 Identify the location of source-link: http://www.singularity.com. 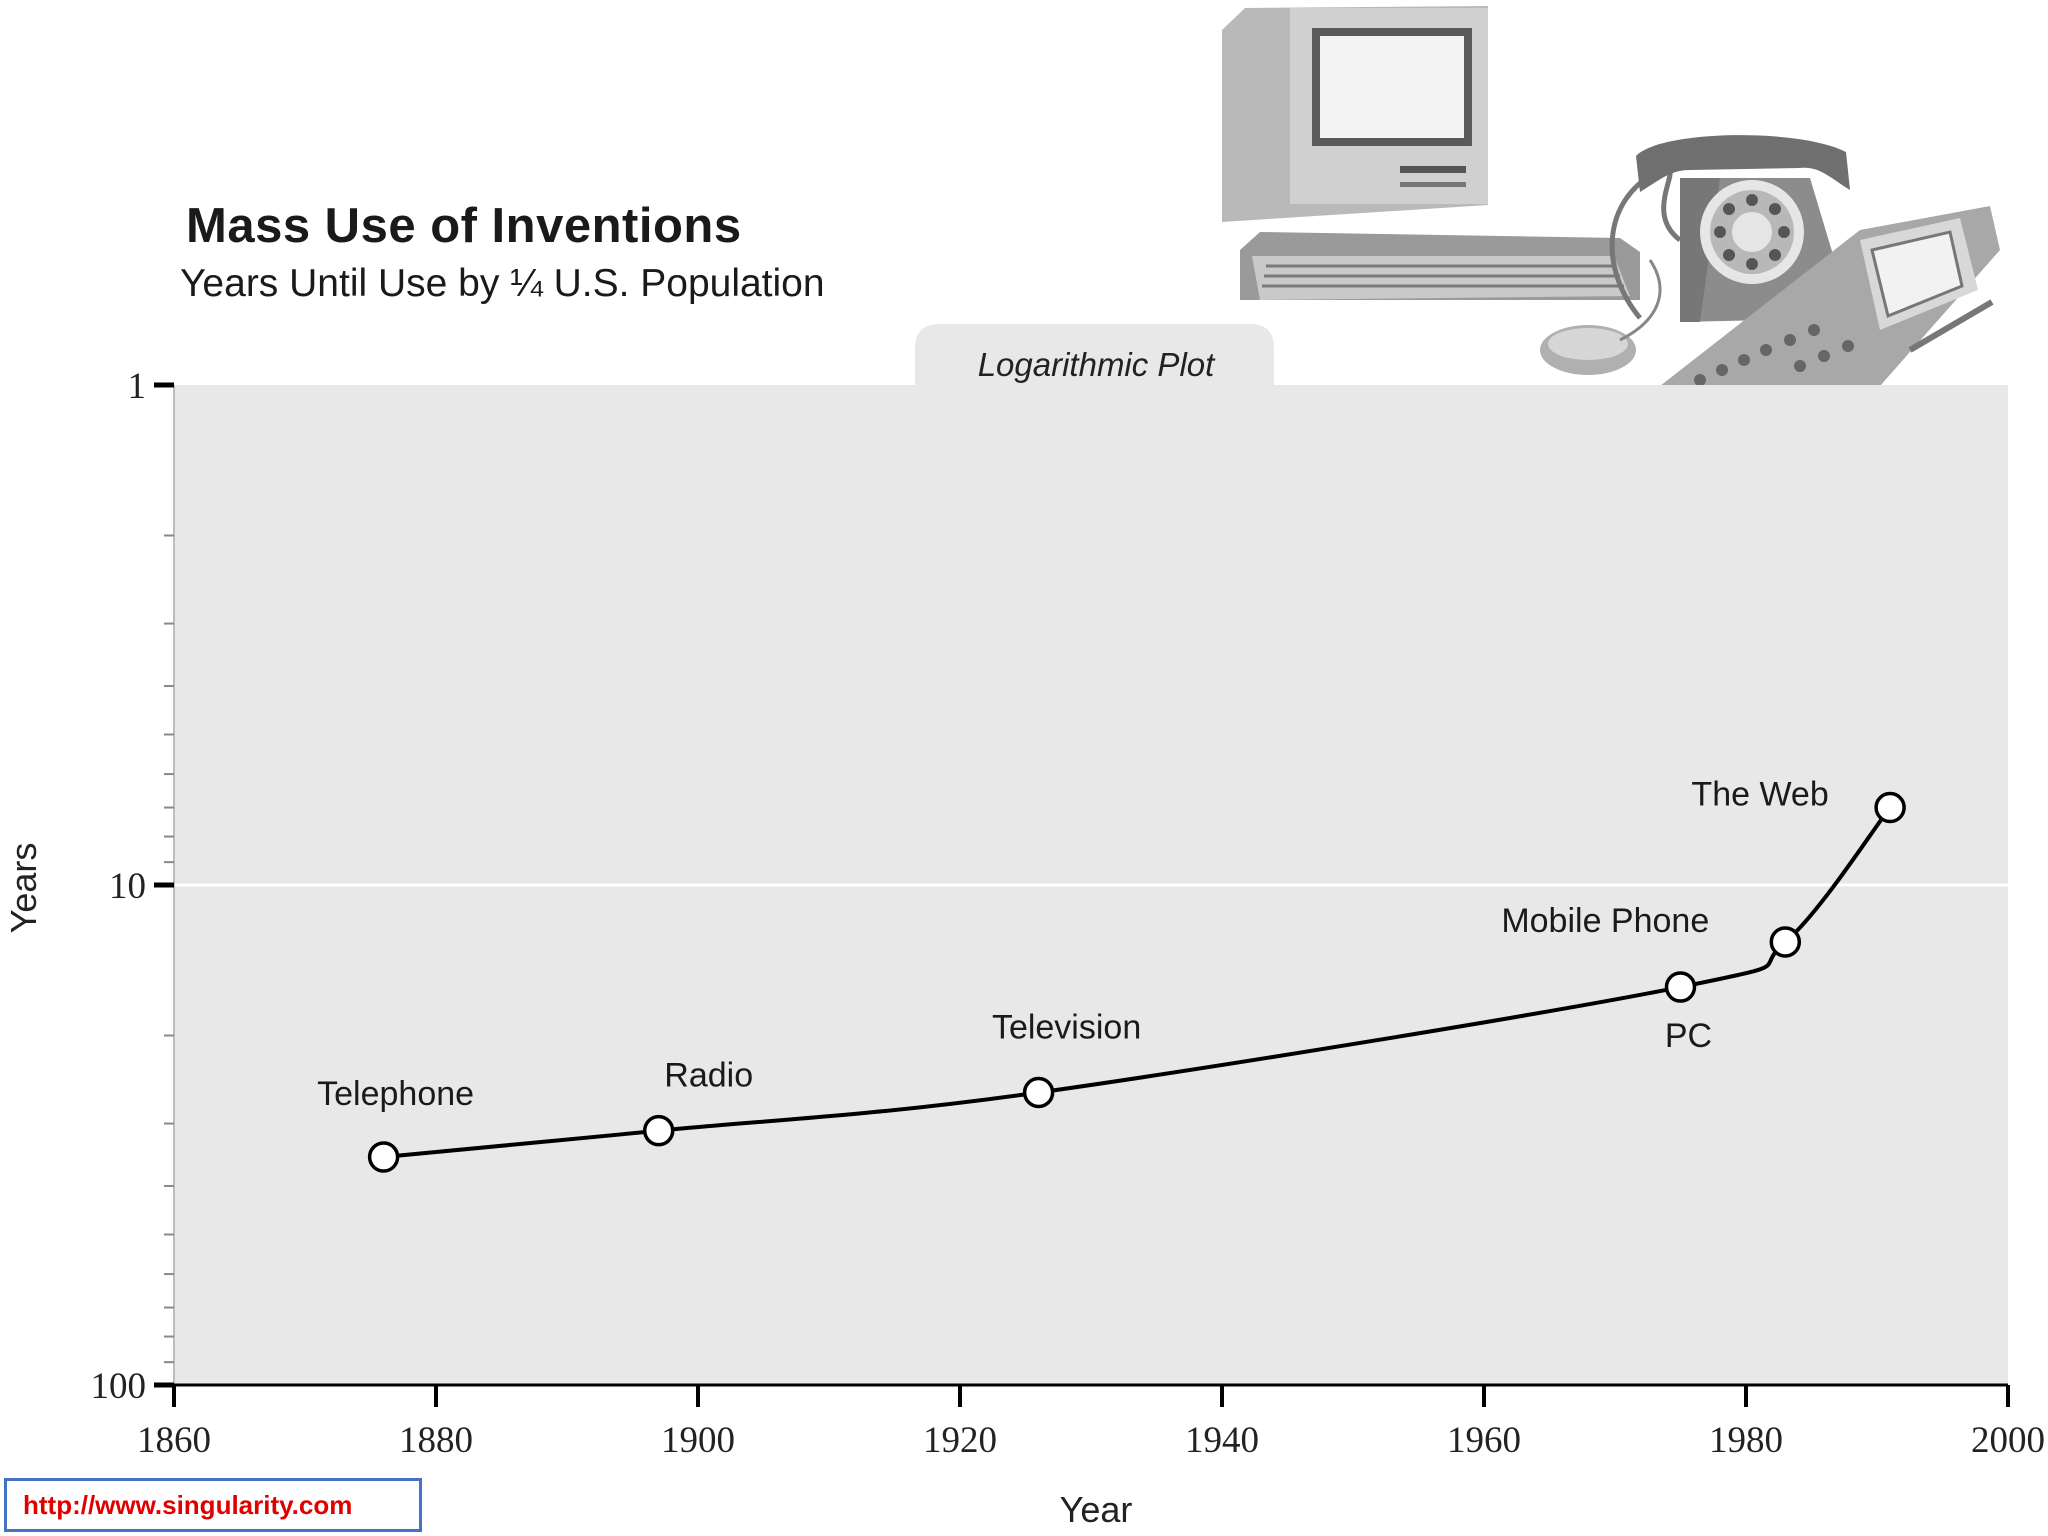
(213, 1505).